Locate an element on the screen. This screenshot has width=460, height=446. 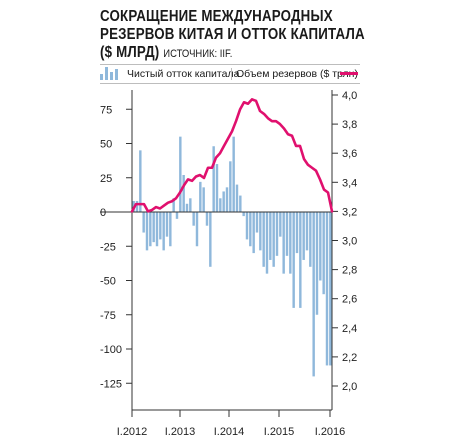
y-left-tick-label: 0 is located at coordinates (103, 213).